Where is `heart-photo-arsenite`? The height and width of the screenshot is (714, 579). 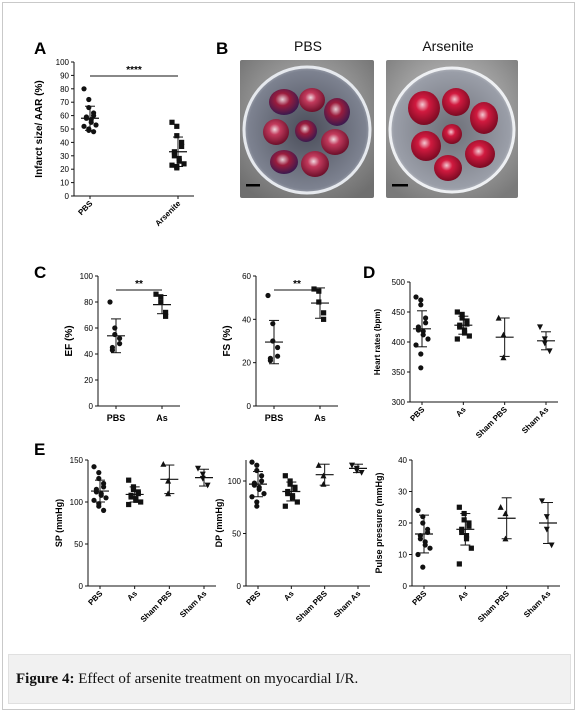 heart-photo-arsenite is located at coordinates (452, 129).